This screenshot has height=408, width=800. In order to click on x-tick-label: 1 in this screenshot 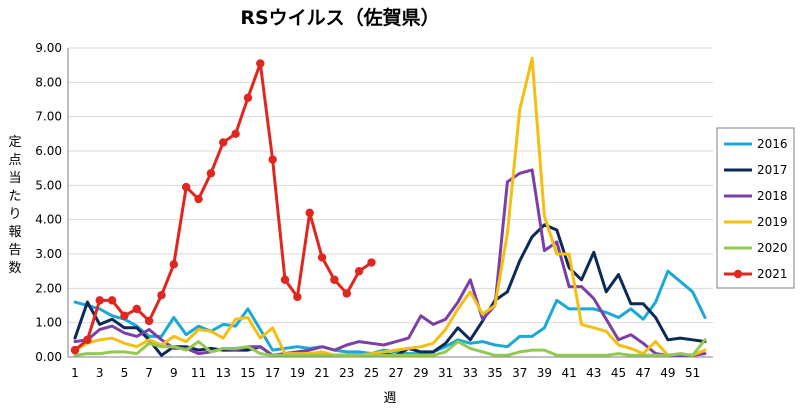, I will do `click(75, 373)`.